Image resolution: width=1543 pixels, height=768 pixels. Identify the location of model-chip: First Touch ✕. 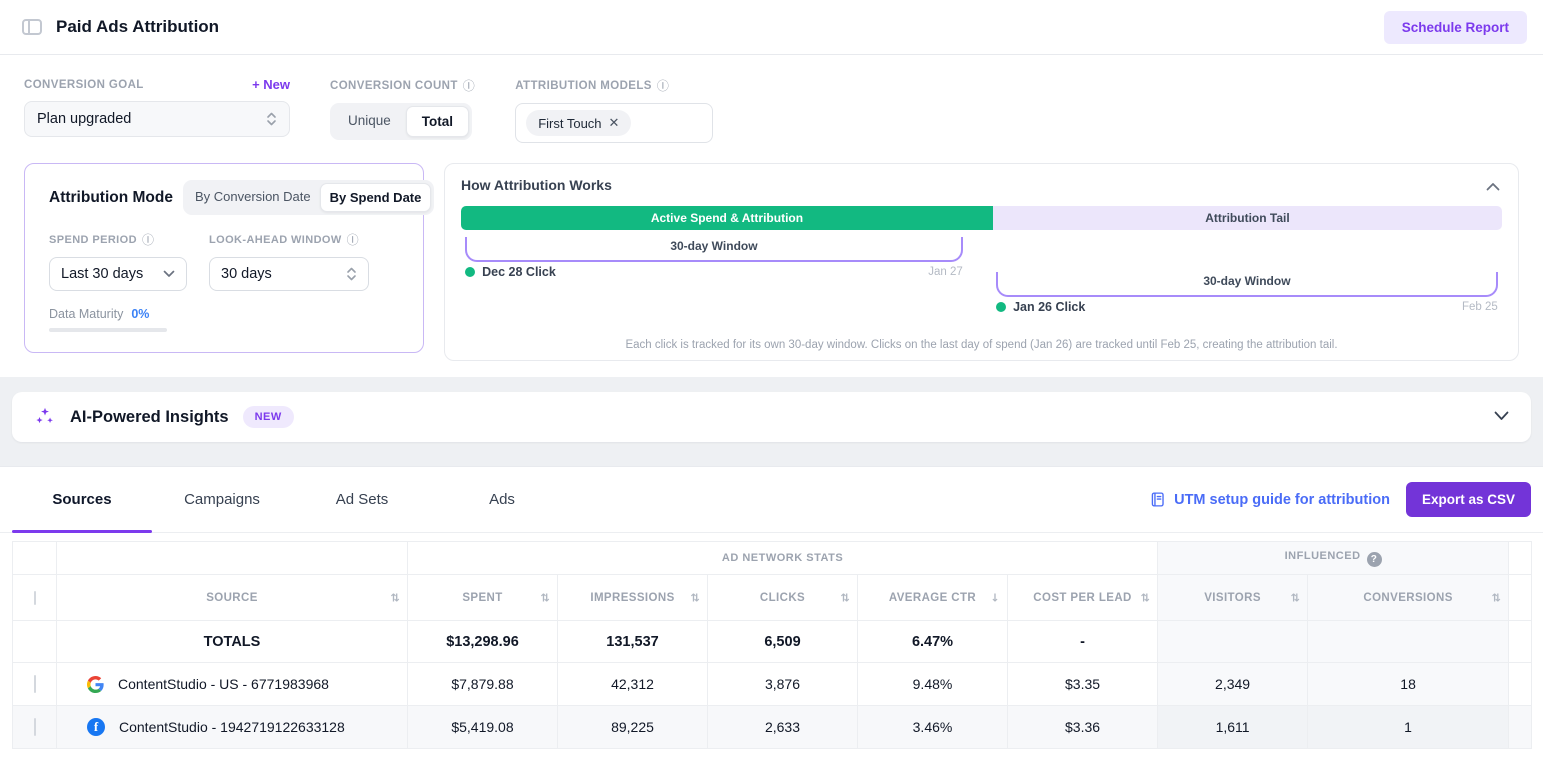
(579, 123).